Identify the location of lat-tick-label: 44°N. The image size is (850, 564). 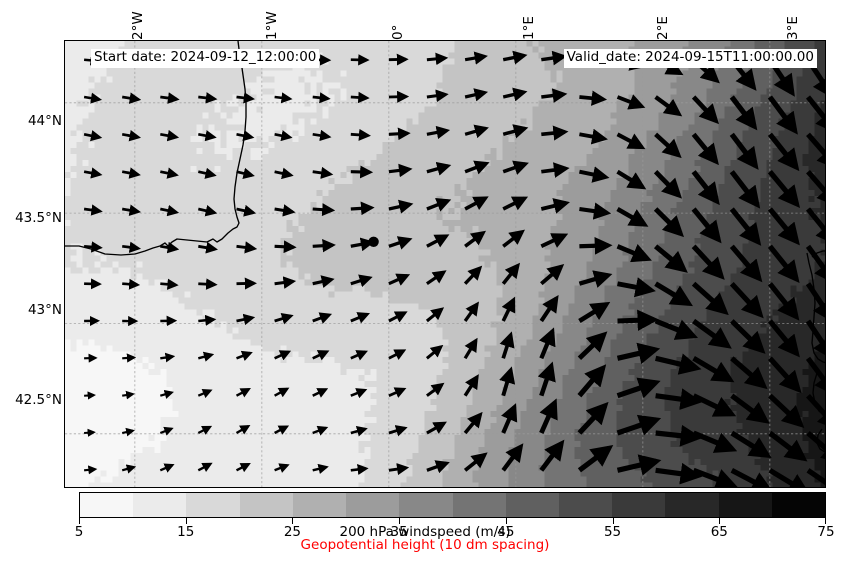
(44, 121).